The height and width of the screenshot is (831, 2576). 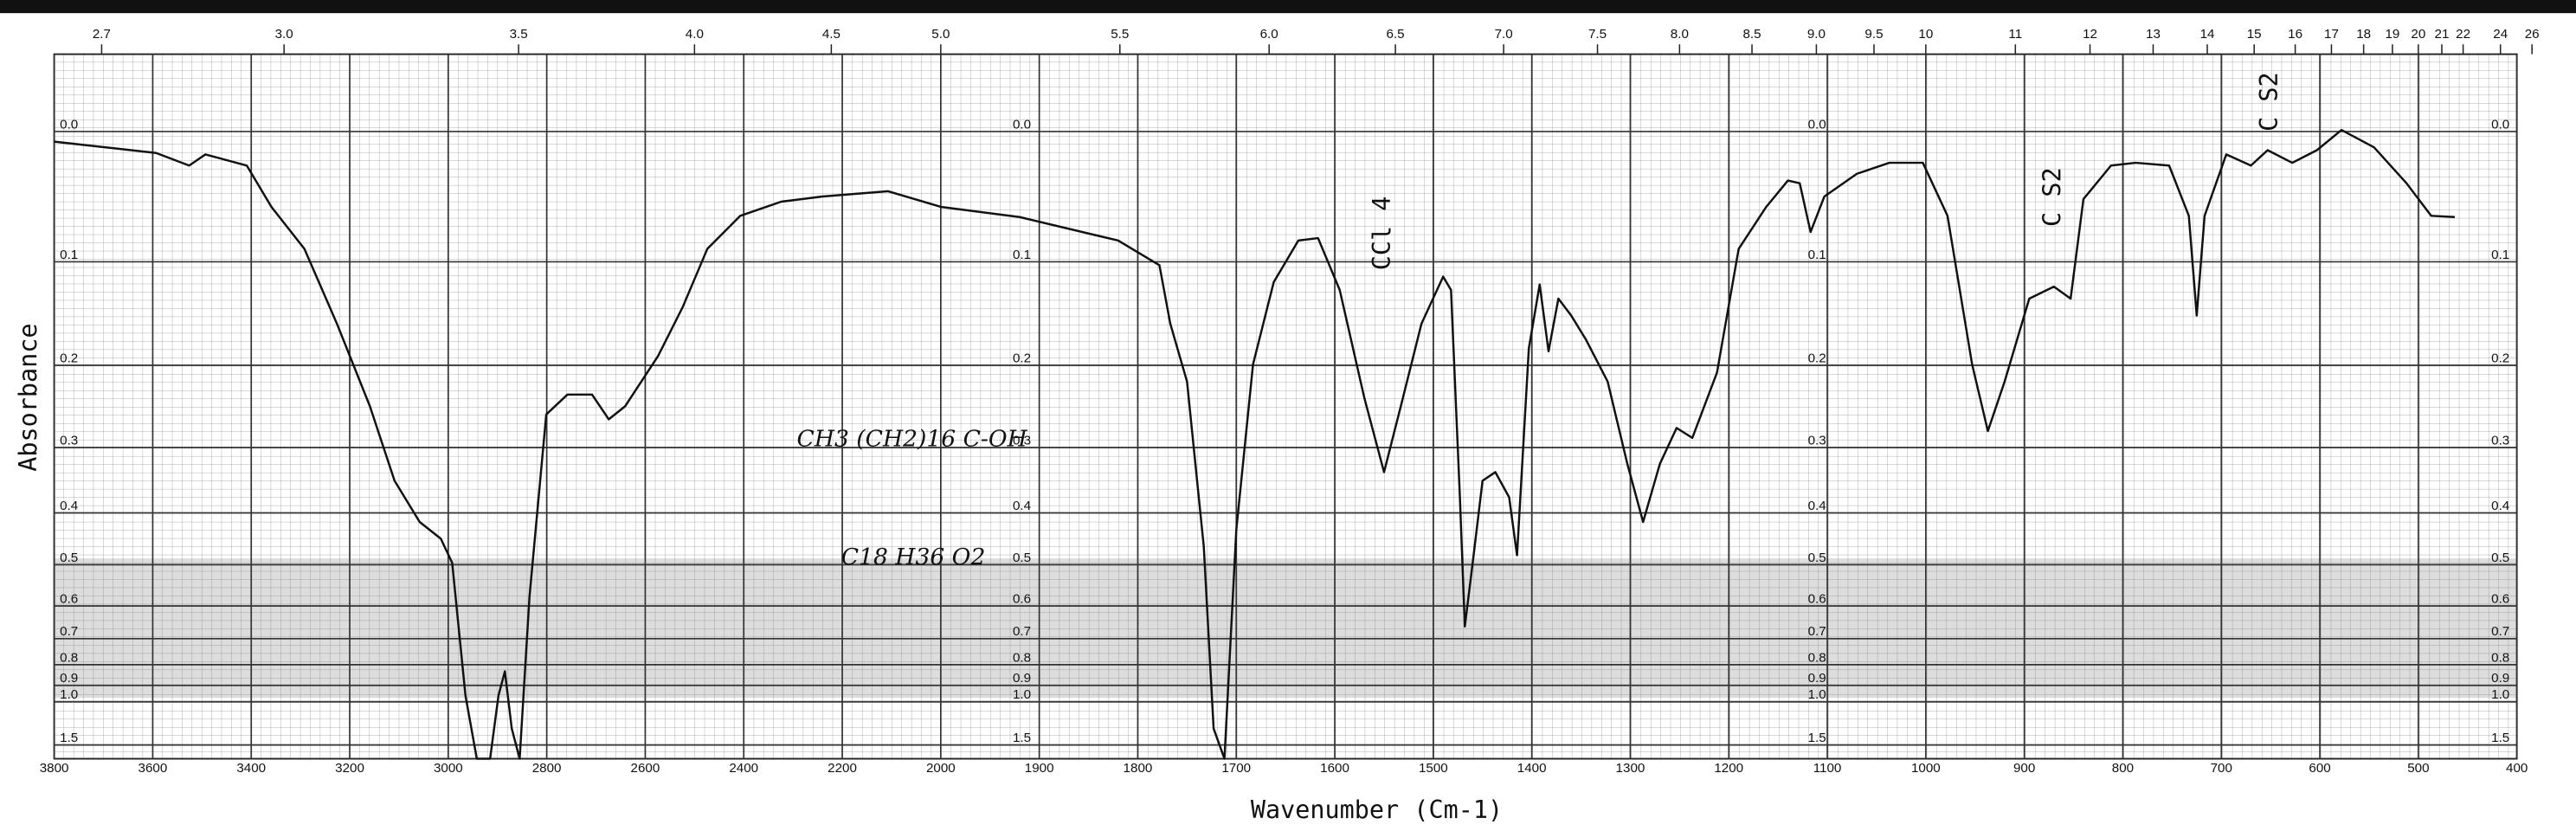 What do you see at coordinates (2024, 768) in the screenshot?
I see `x-tick-label: 900` at bounding box center [2024, 768].